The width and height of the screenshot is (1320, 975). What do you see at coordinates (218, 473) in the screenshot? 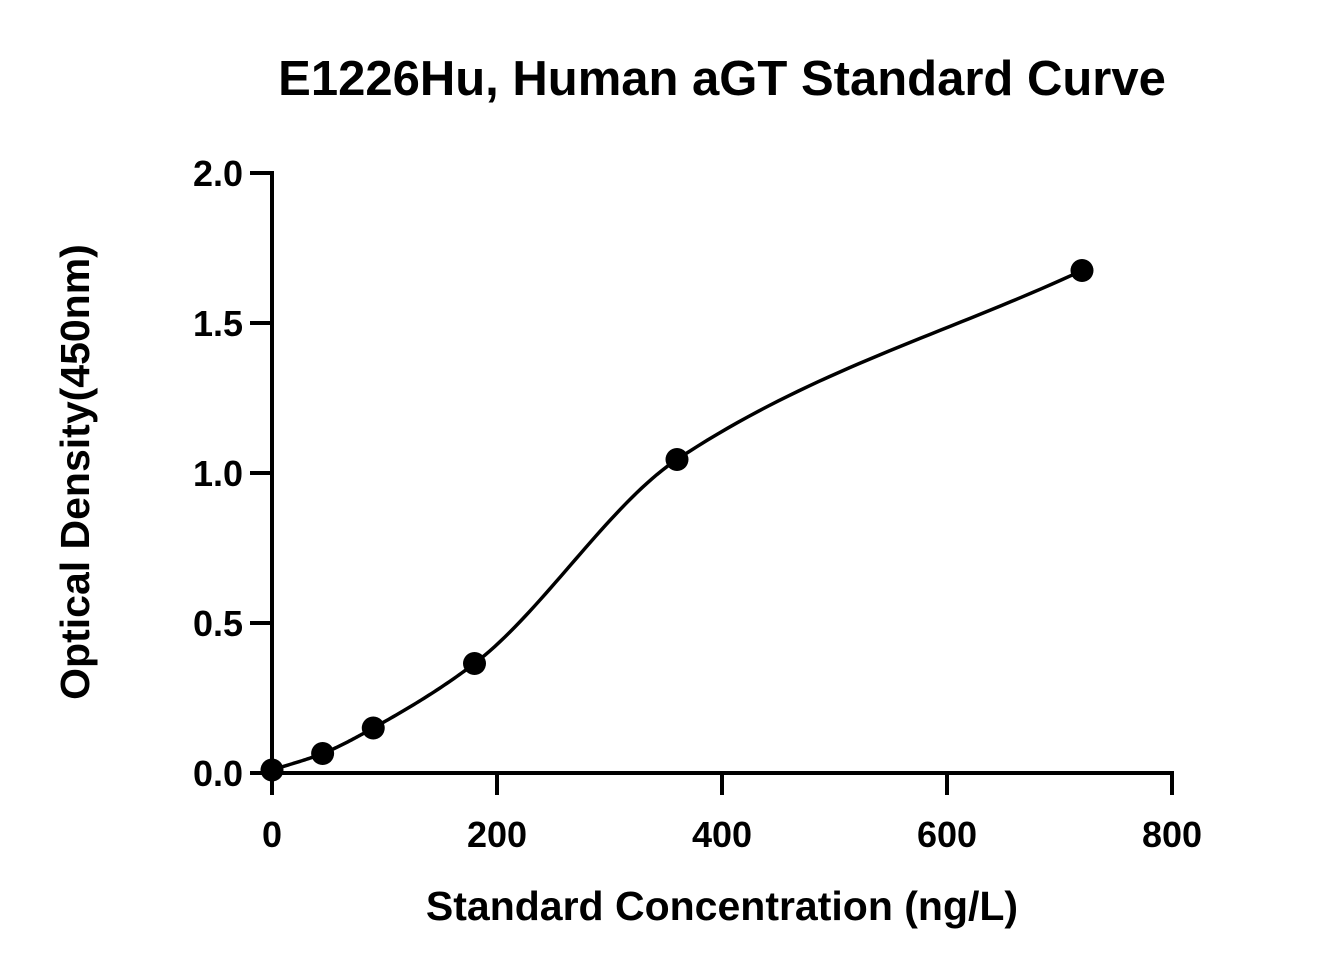
I see `y-tick-label: 1.0` at bounding box center [218, 473].